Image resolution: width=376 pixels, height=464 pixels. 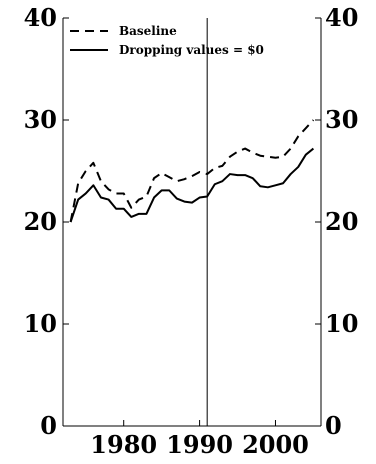 I want to click on x-tick-label: 1980, so click(x=123, y=444).